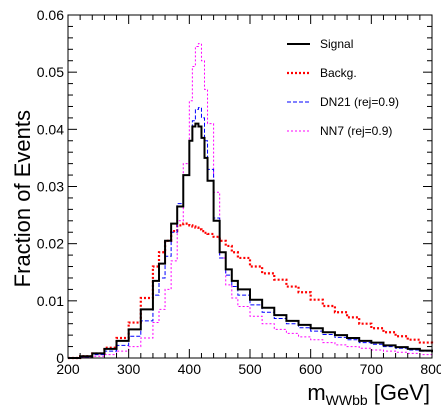  I want to click on x-axis-title-unit: [GeV], so click(399, 392).